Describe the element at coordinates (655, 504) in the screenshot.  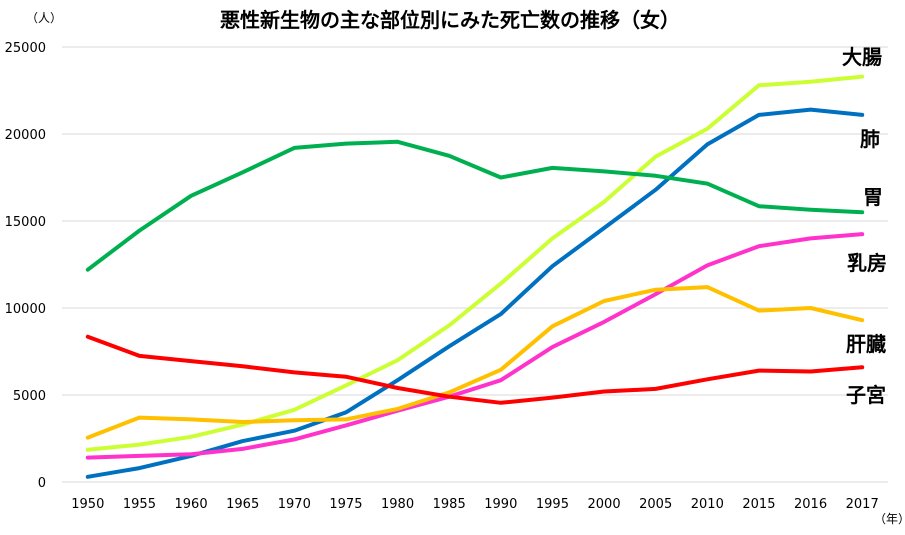
I see `x-tick-label: 2005` at that location.